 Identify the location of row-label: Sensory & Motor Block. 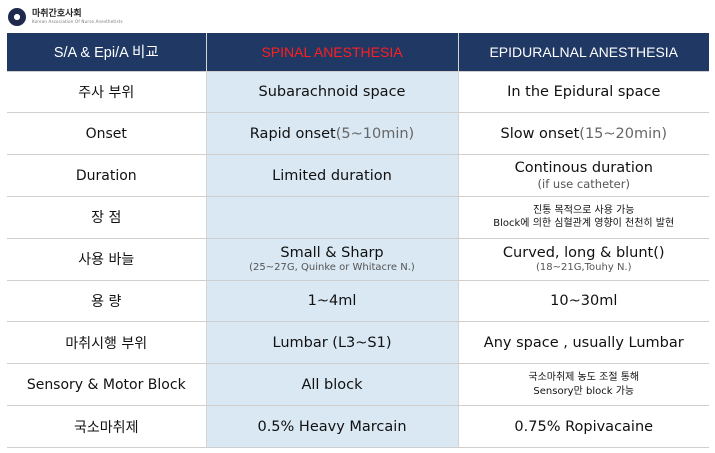
(106, 385).